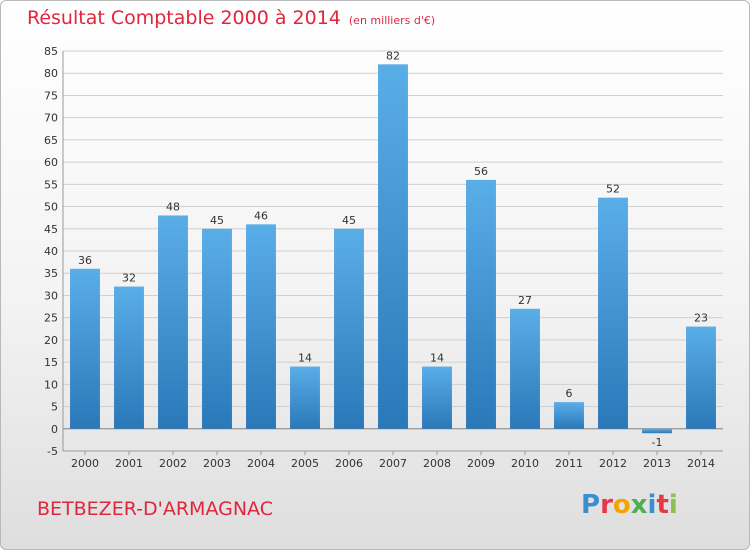  Describe the element at coordinates (481, 463) in the screenshot. I see `x-tick-label: 2009` at that location.